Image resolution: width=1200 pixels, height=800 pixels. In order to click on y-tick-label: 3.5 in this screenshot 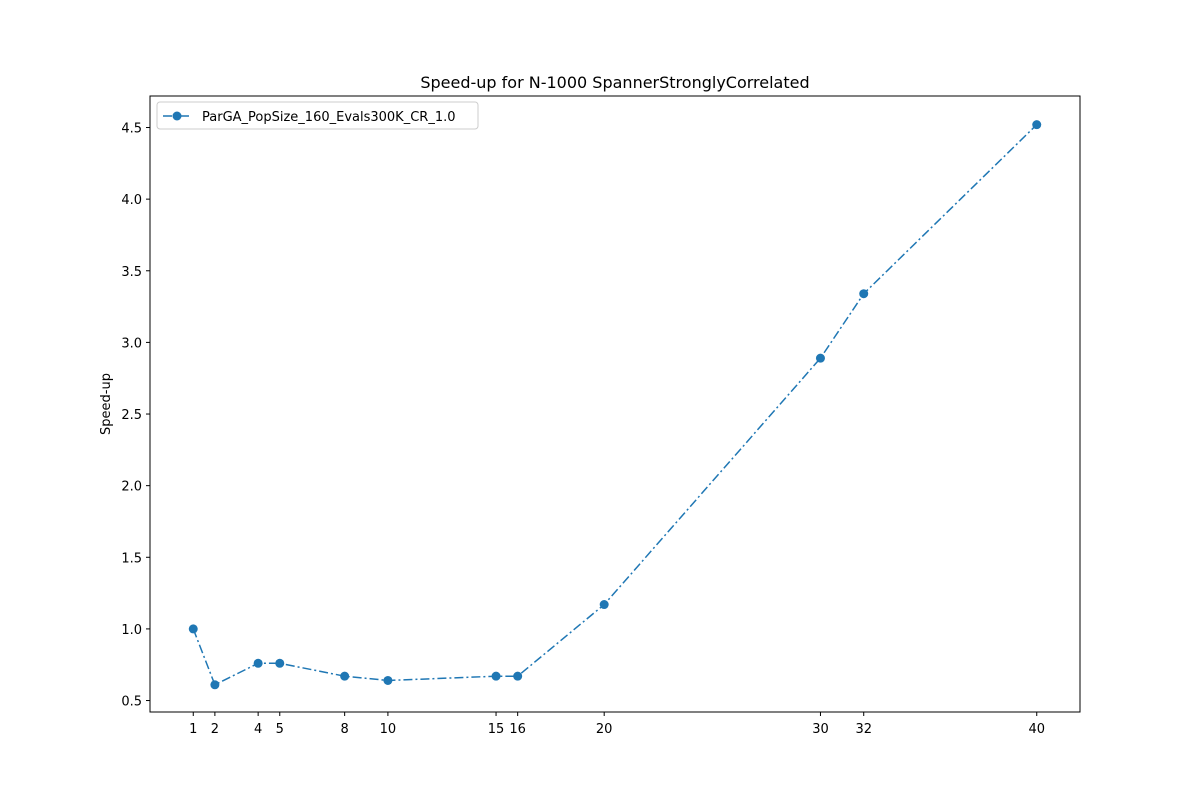, I will do `click(131, 272)`.